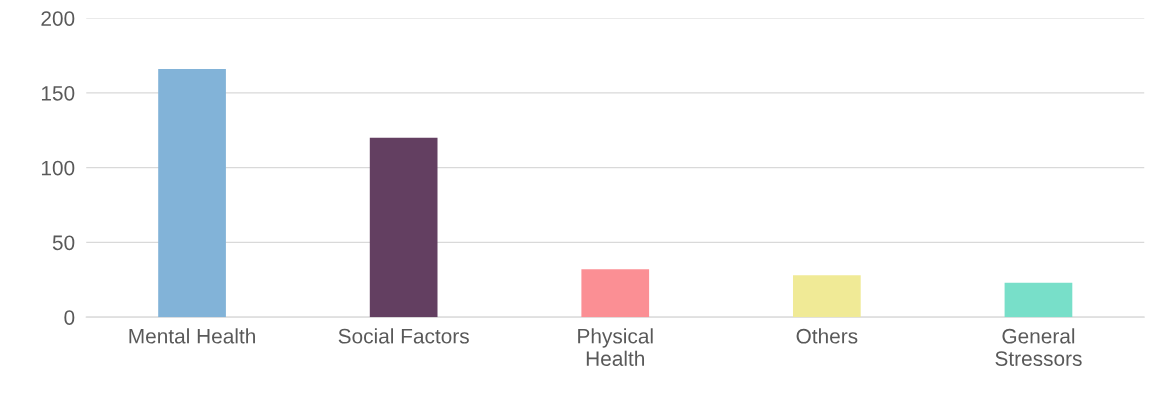 Image resolution: width=1150 pixels, height=404 pixels. Describe the element at coordinates (58, 18) in the screenshot. I see `y-tick-label: 200` at that location.